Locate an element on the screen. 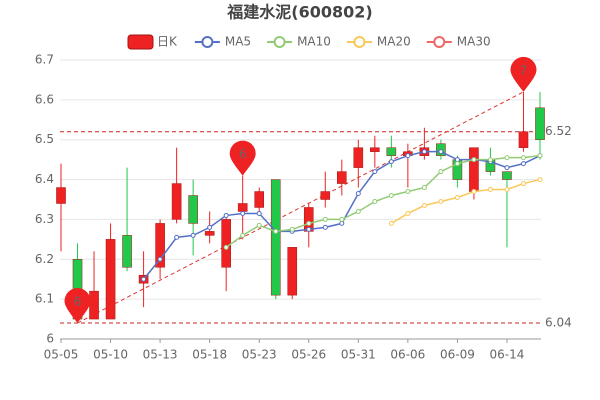 The width and height of the screenshot is (600, 400). legend-label: 日K is located at coordinates (167, 42).